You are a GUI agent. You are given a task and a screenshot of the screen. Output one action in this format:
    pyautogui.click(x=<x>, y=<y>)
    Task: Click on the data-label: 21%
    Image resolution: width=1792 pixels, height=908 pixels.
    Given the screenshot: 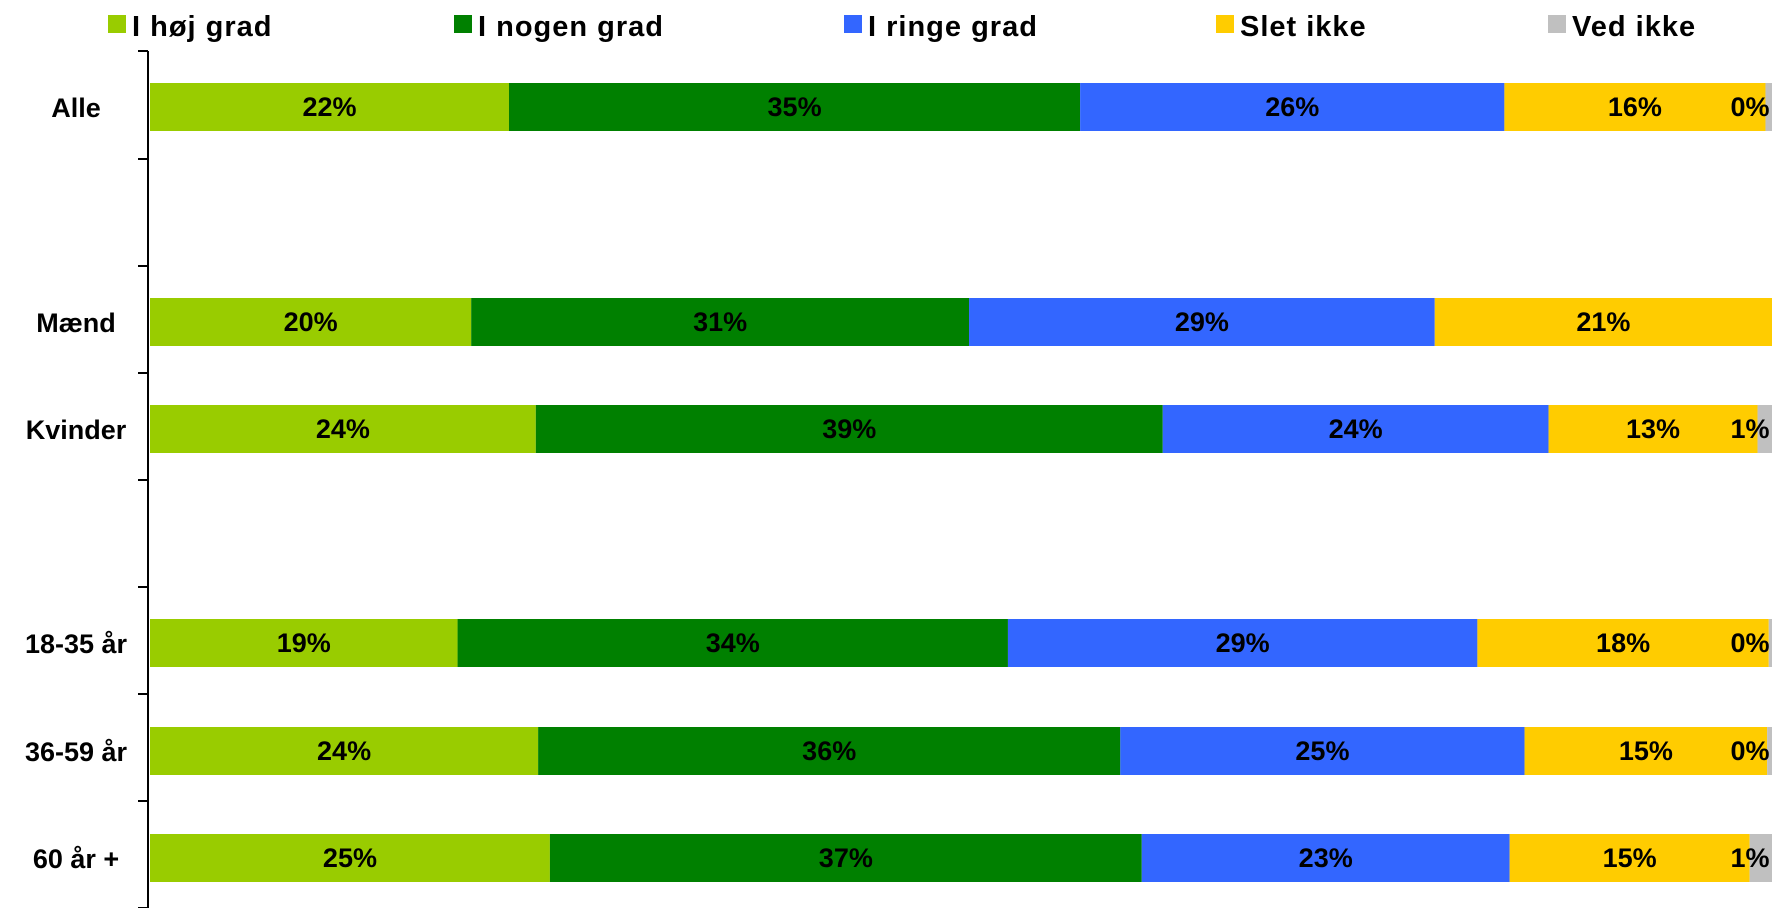 What is the action you would take?
    pyautogui.click(x=1603, y=322)
    